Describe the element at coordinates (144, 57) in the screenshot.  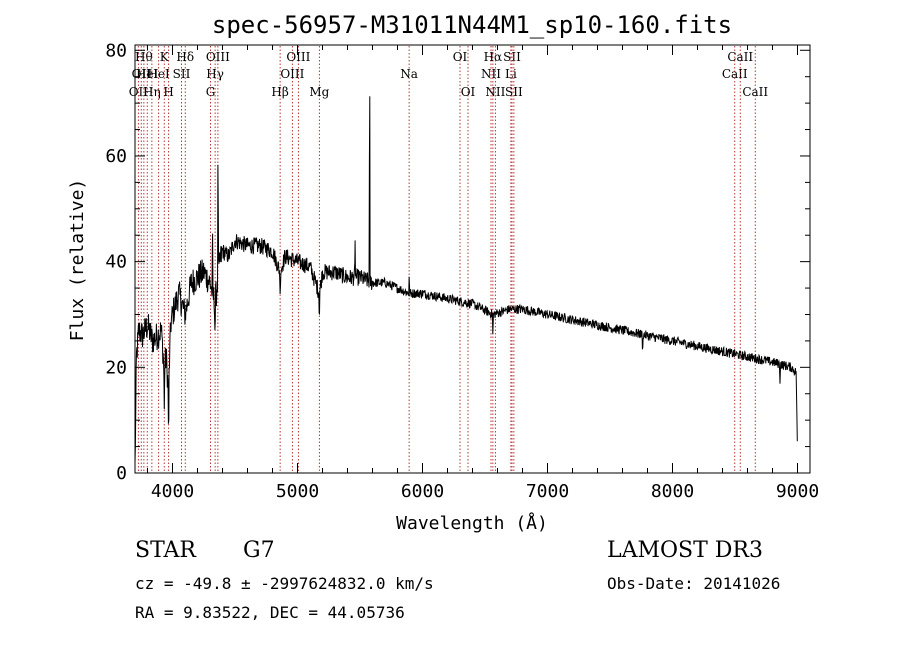
I see `line-marker-label: Hθ` at that location.